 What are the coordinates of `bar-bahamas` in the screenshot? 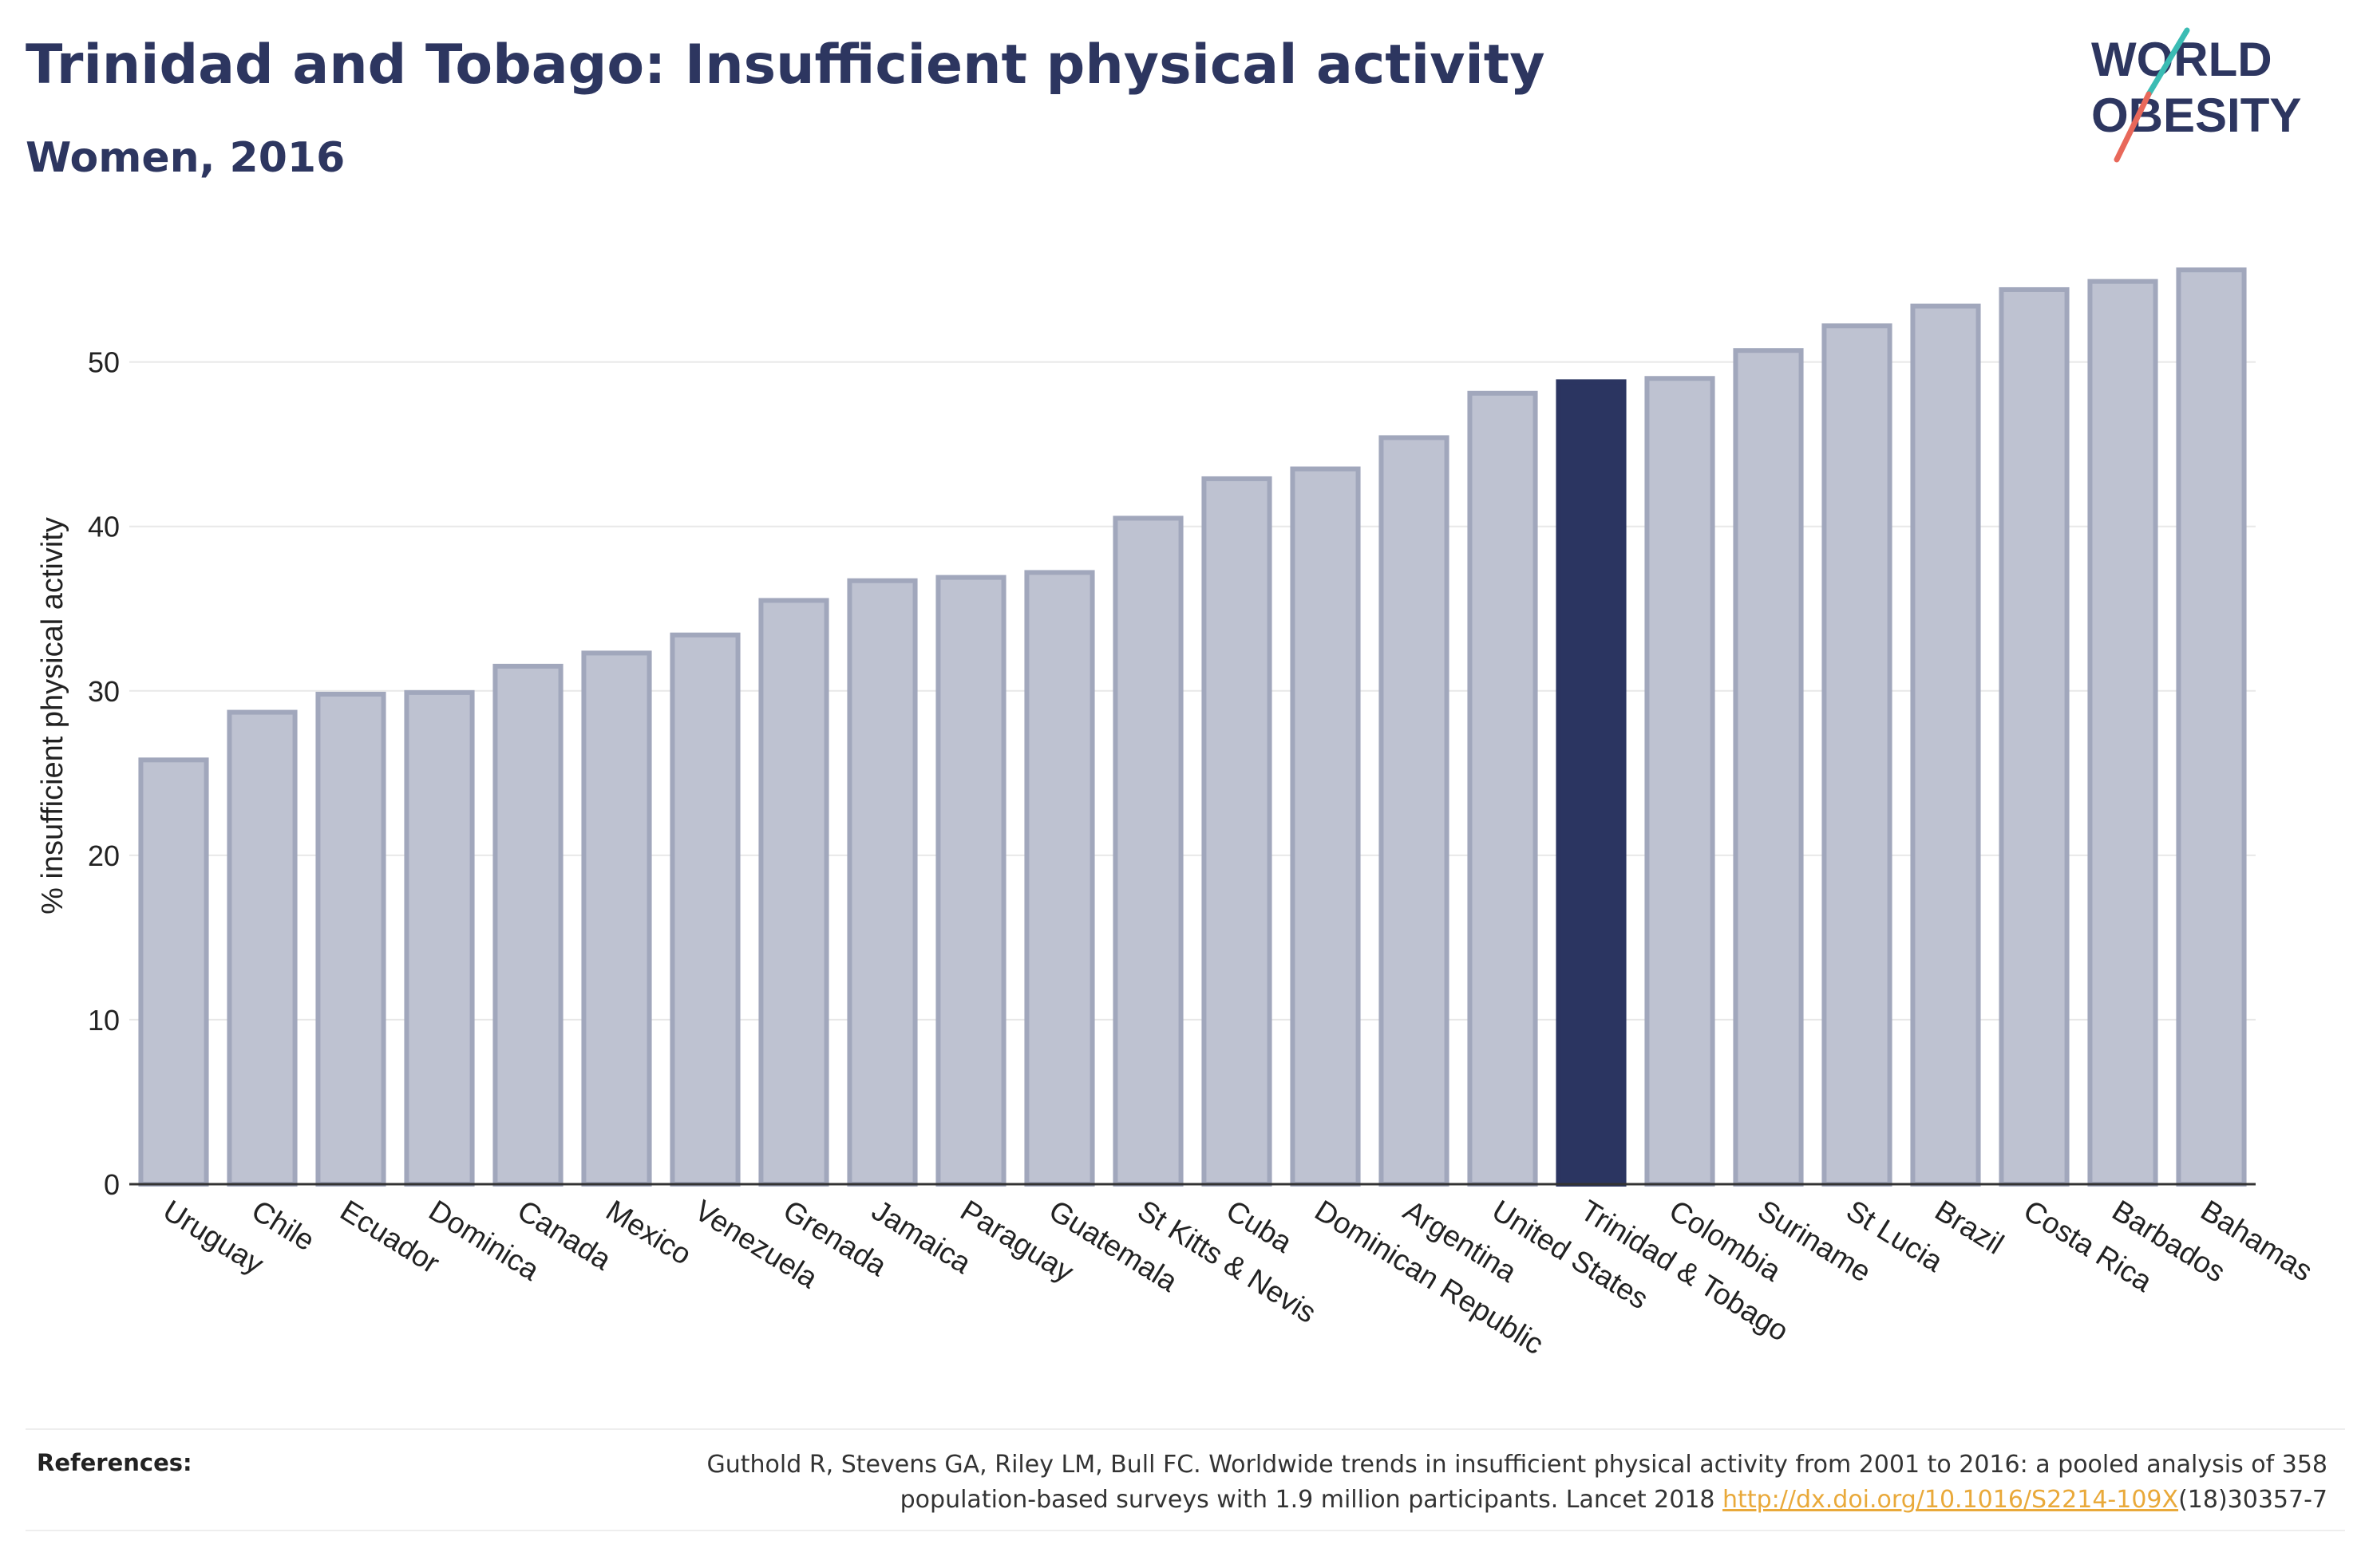 It's located at (2211, 727).